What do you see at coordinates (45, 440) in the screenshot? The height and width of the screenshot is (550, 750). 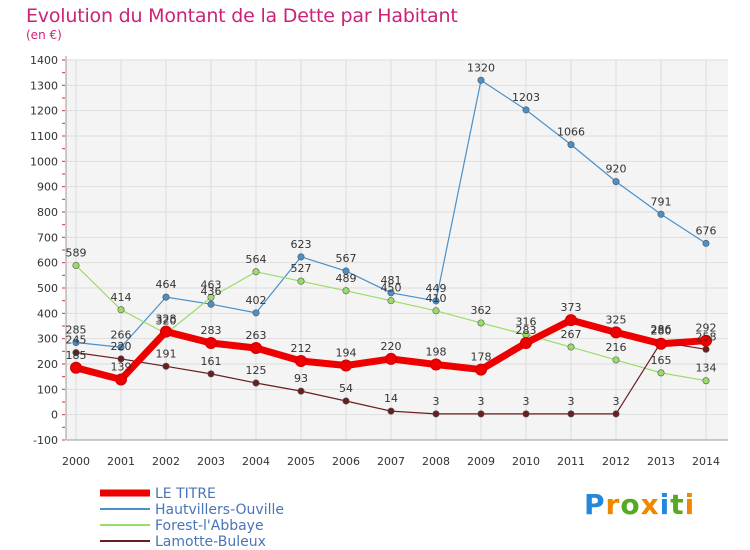 I see `y-tick-label: -100` at bounding box center [45, 440].